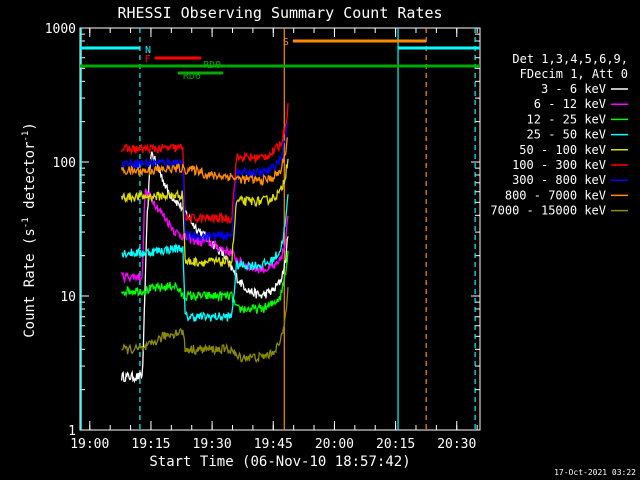 The height and width of the screenshot is (480, 640). I want to click on footer-date: 17-Oct-2021 03:22, so click(595, 472).